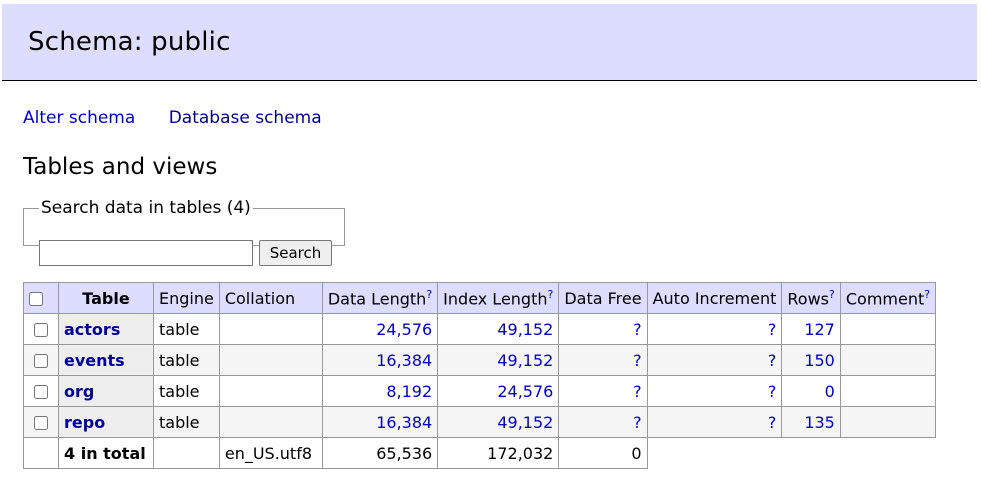  I want to click on comment-help-icon: ?, so click(927, 294).